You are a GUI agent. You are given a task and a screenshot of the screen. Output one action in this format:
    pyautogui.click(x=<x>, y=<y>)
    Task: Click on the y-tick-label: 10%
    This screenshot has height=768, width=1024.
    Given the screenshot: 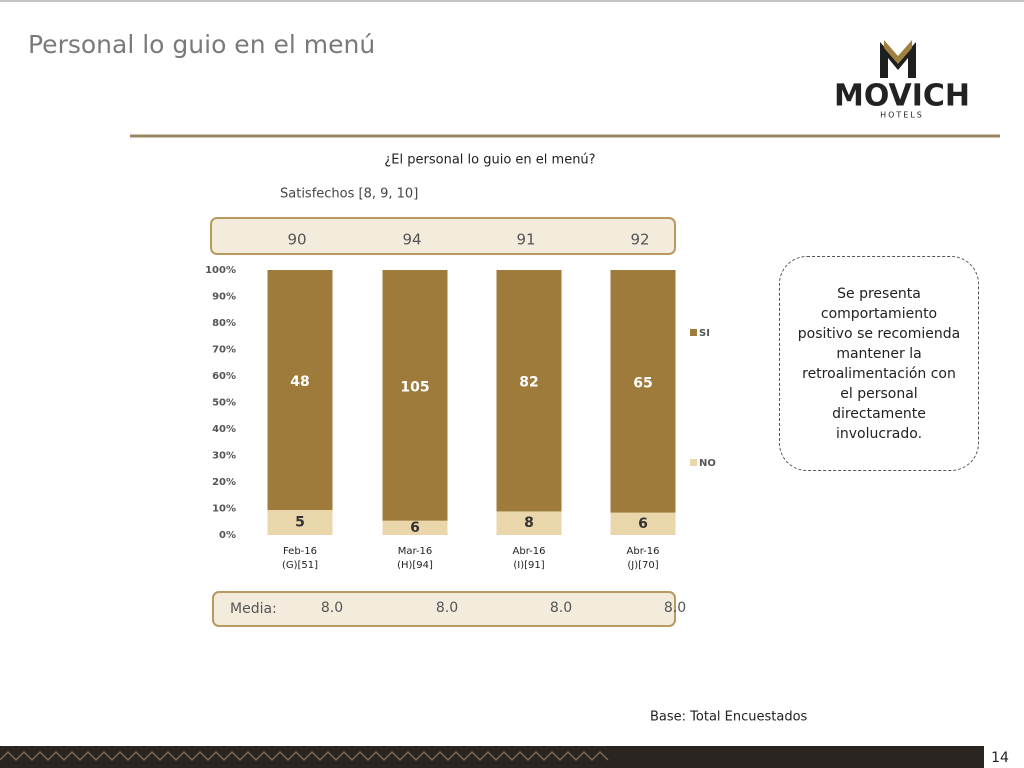 What is the action you would take?
    pyautogui.click(x=224, y=509)
    